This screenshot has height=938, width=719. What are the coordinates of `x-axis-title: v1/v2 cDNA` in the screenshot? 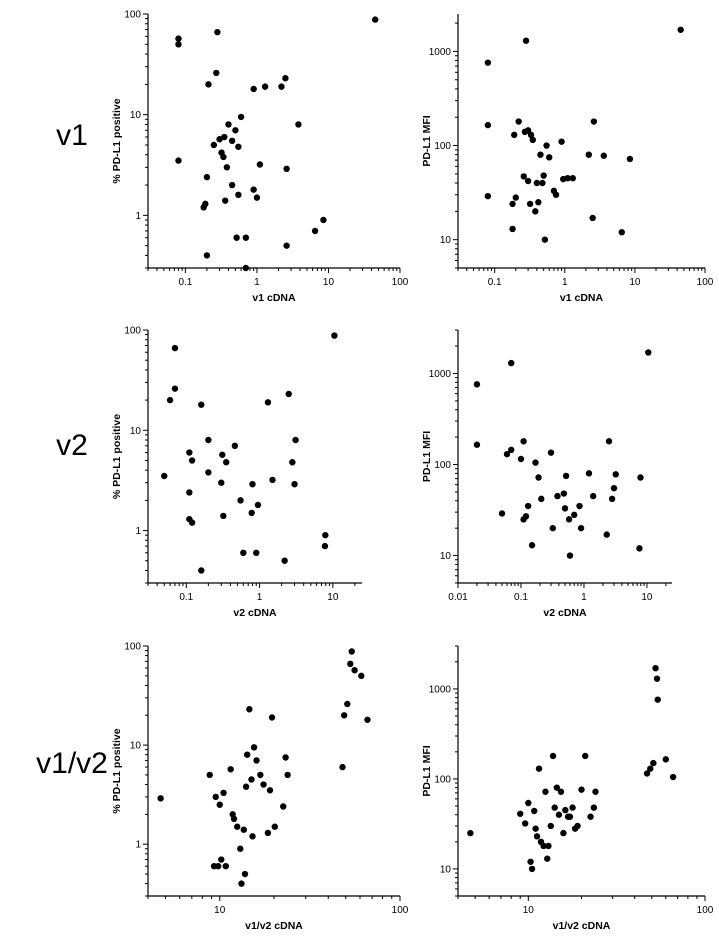 It's located at (582, 926).